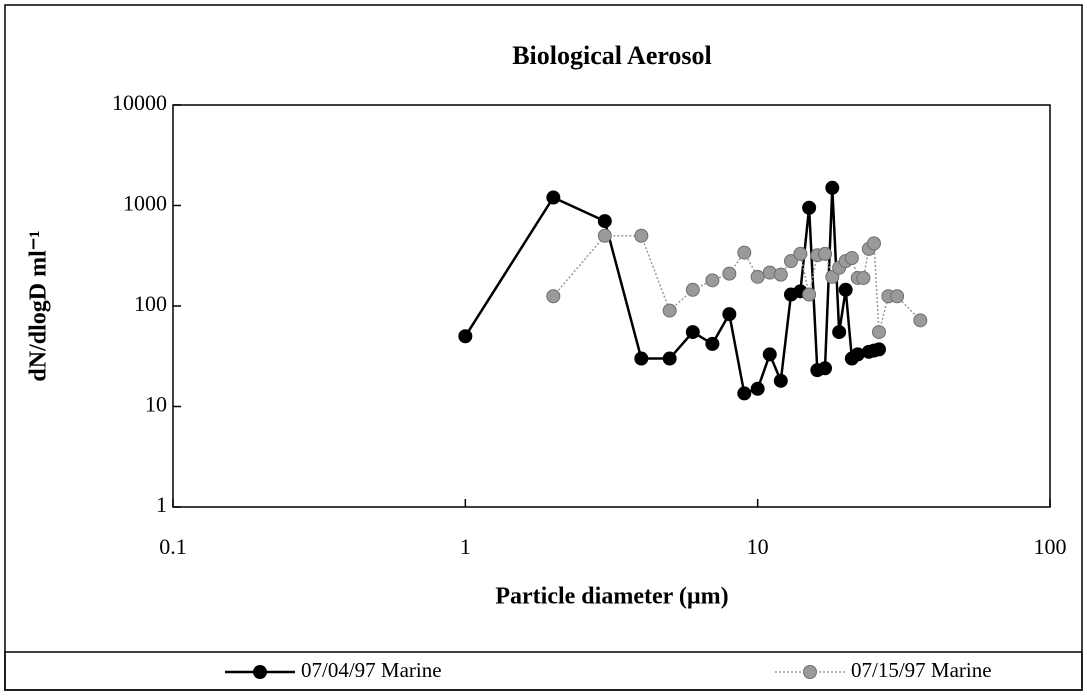 This screenshot has width=1087, height=700. Describe the element at coordinates (543, 671) in the screenshot. I see `legend-box` at that location.